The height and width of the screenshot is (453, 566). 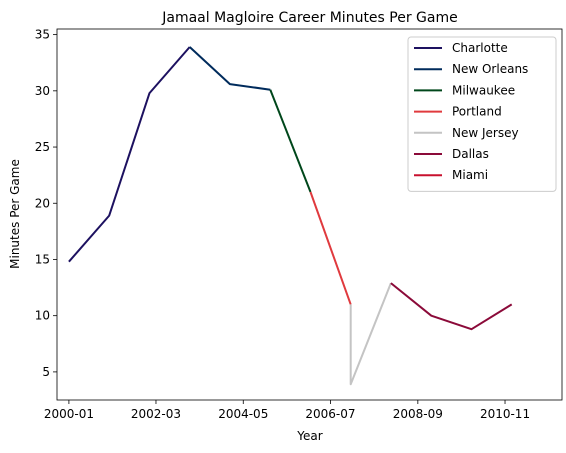 I want to click on y-axis-title: Minutes Per Game, so click(x=15, y=214).